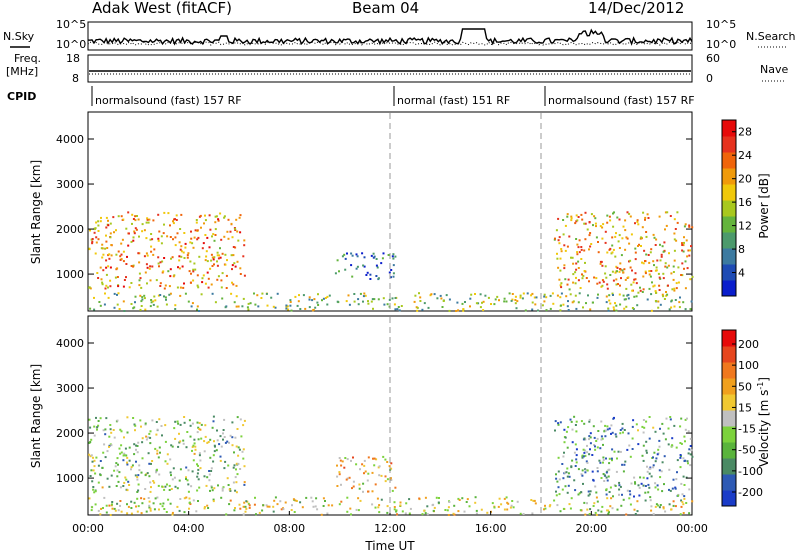  I want to click on nsearch-label: N.Search, so click(771, 36).